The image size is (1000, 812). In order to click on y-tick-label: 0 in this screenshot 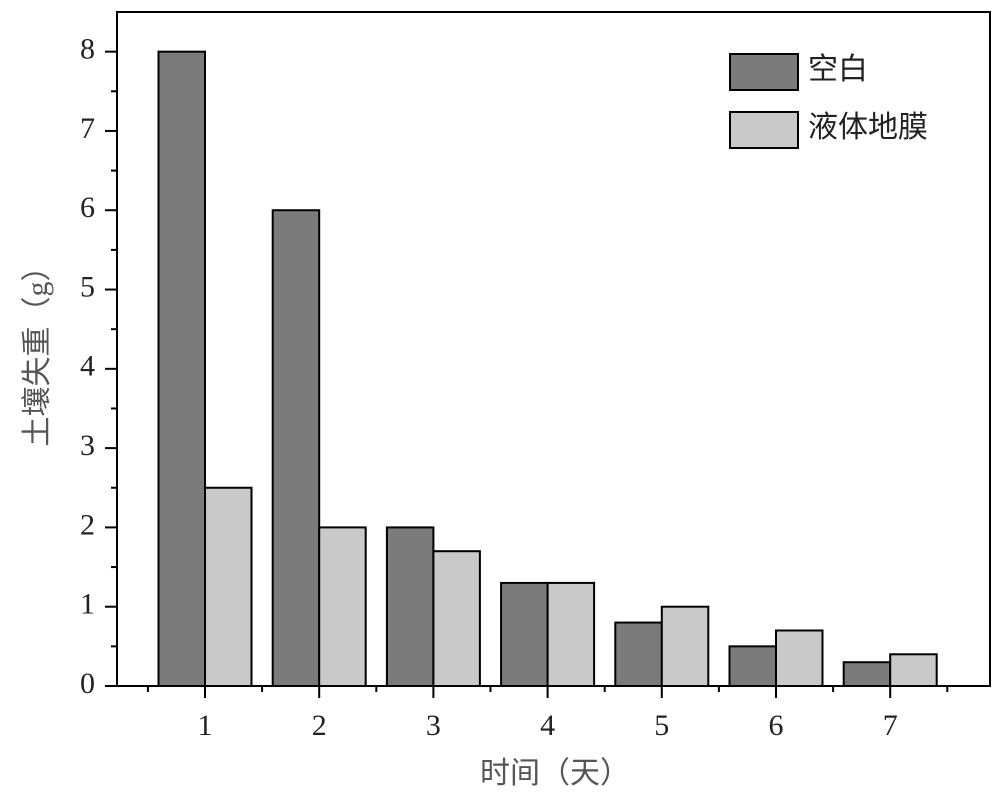, I will do `click(87, 683)`.